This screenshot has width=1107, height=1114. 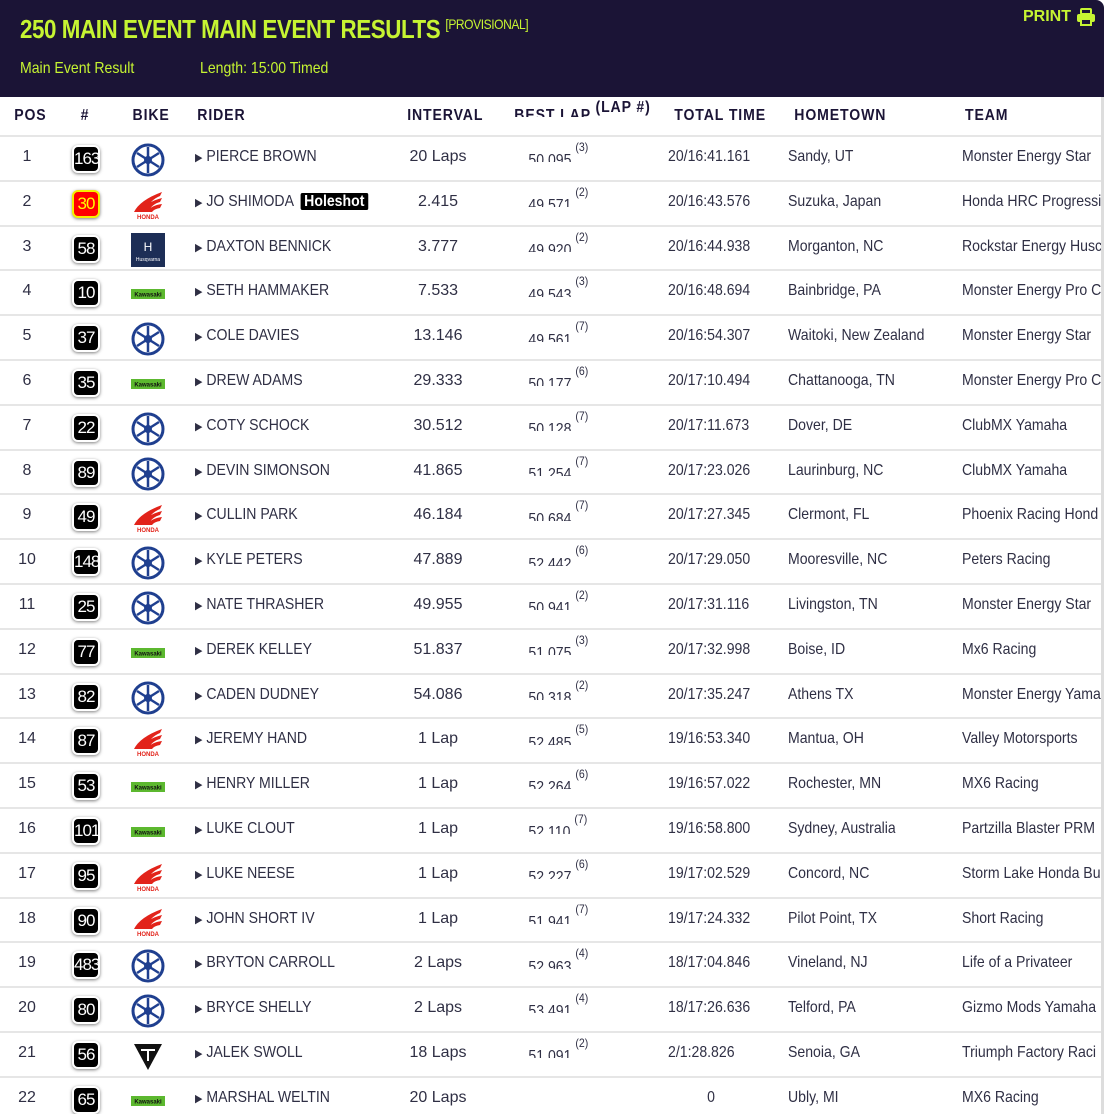 I want to click on position: 5, so click(x=27, y=336).